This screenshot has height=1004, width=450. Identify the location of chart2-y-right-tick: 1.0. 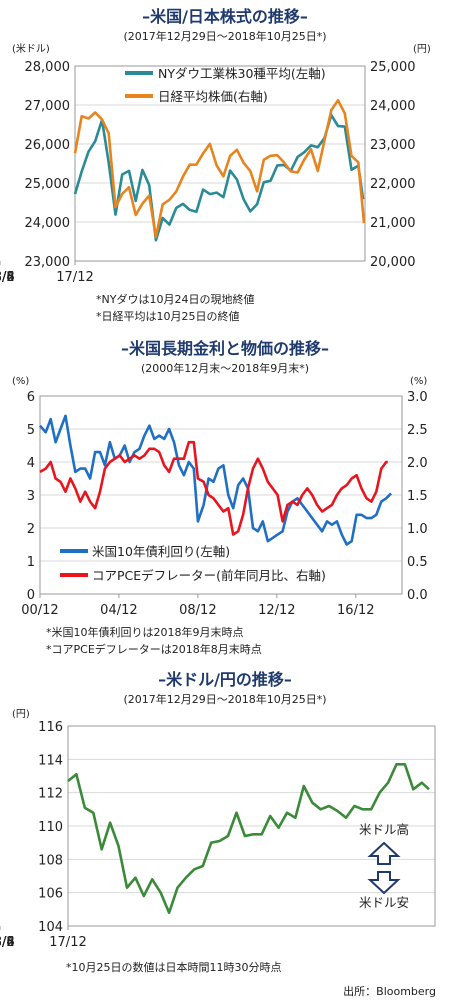
(417, 529).